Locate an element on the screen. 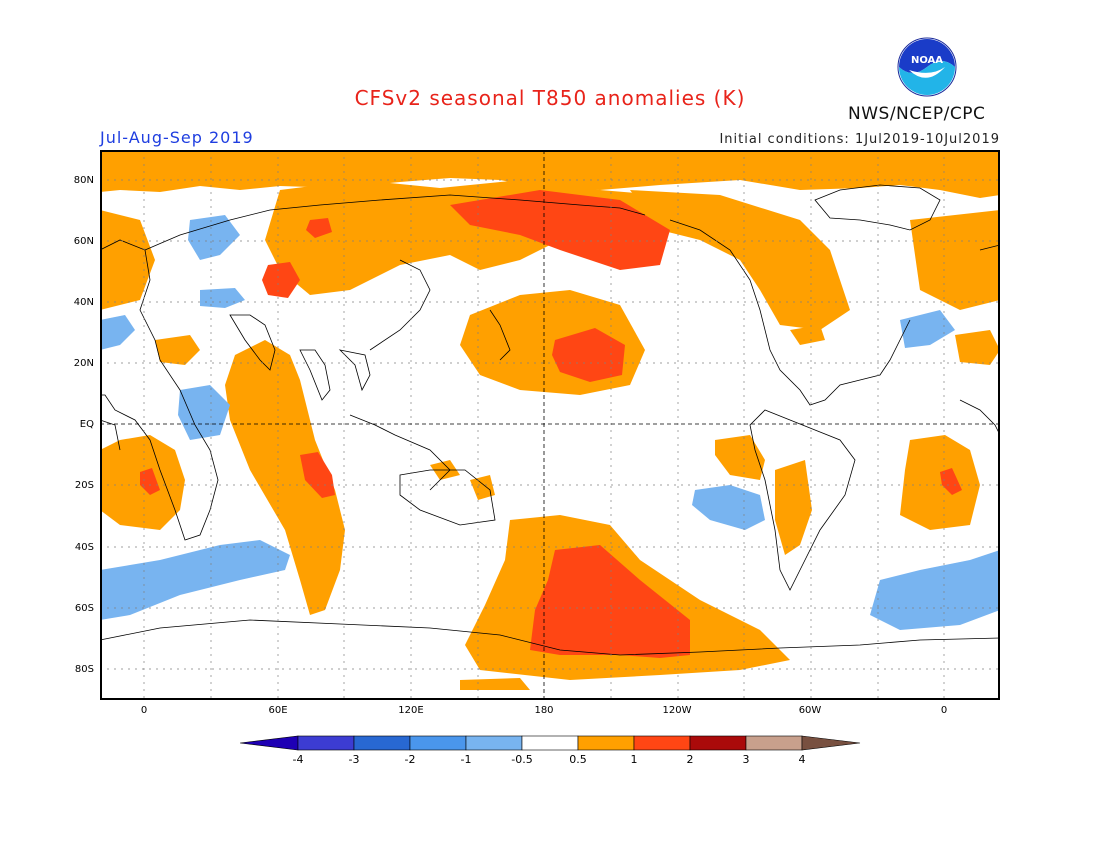  lat-label-80s: 80S is located at coordinates (84, 669).